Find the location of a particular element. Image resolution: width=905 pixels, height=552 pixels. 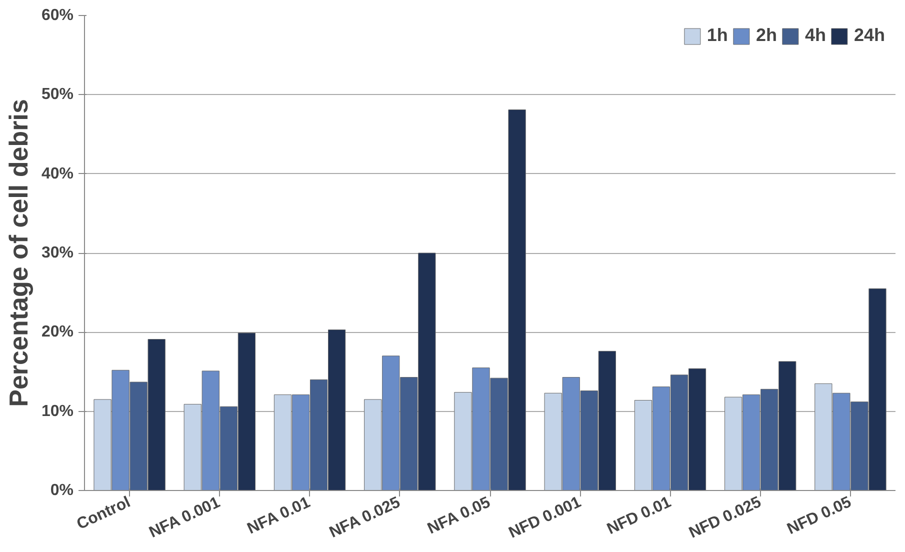

y-axis-title: Percentage of cell debris is located at coordinates (18, 253).